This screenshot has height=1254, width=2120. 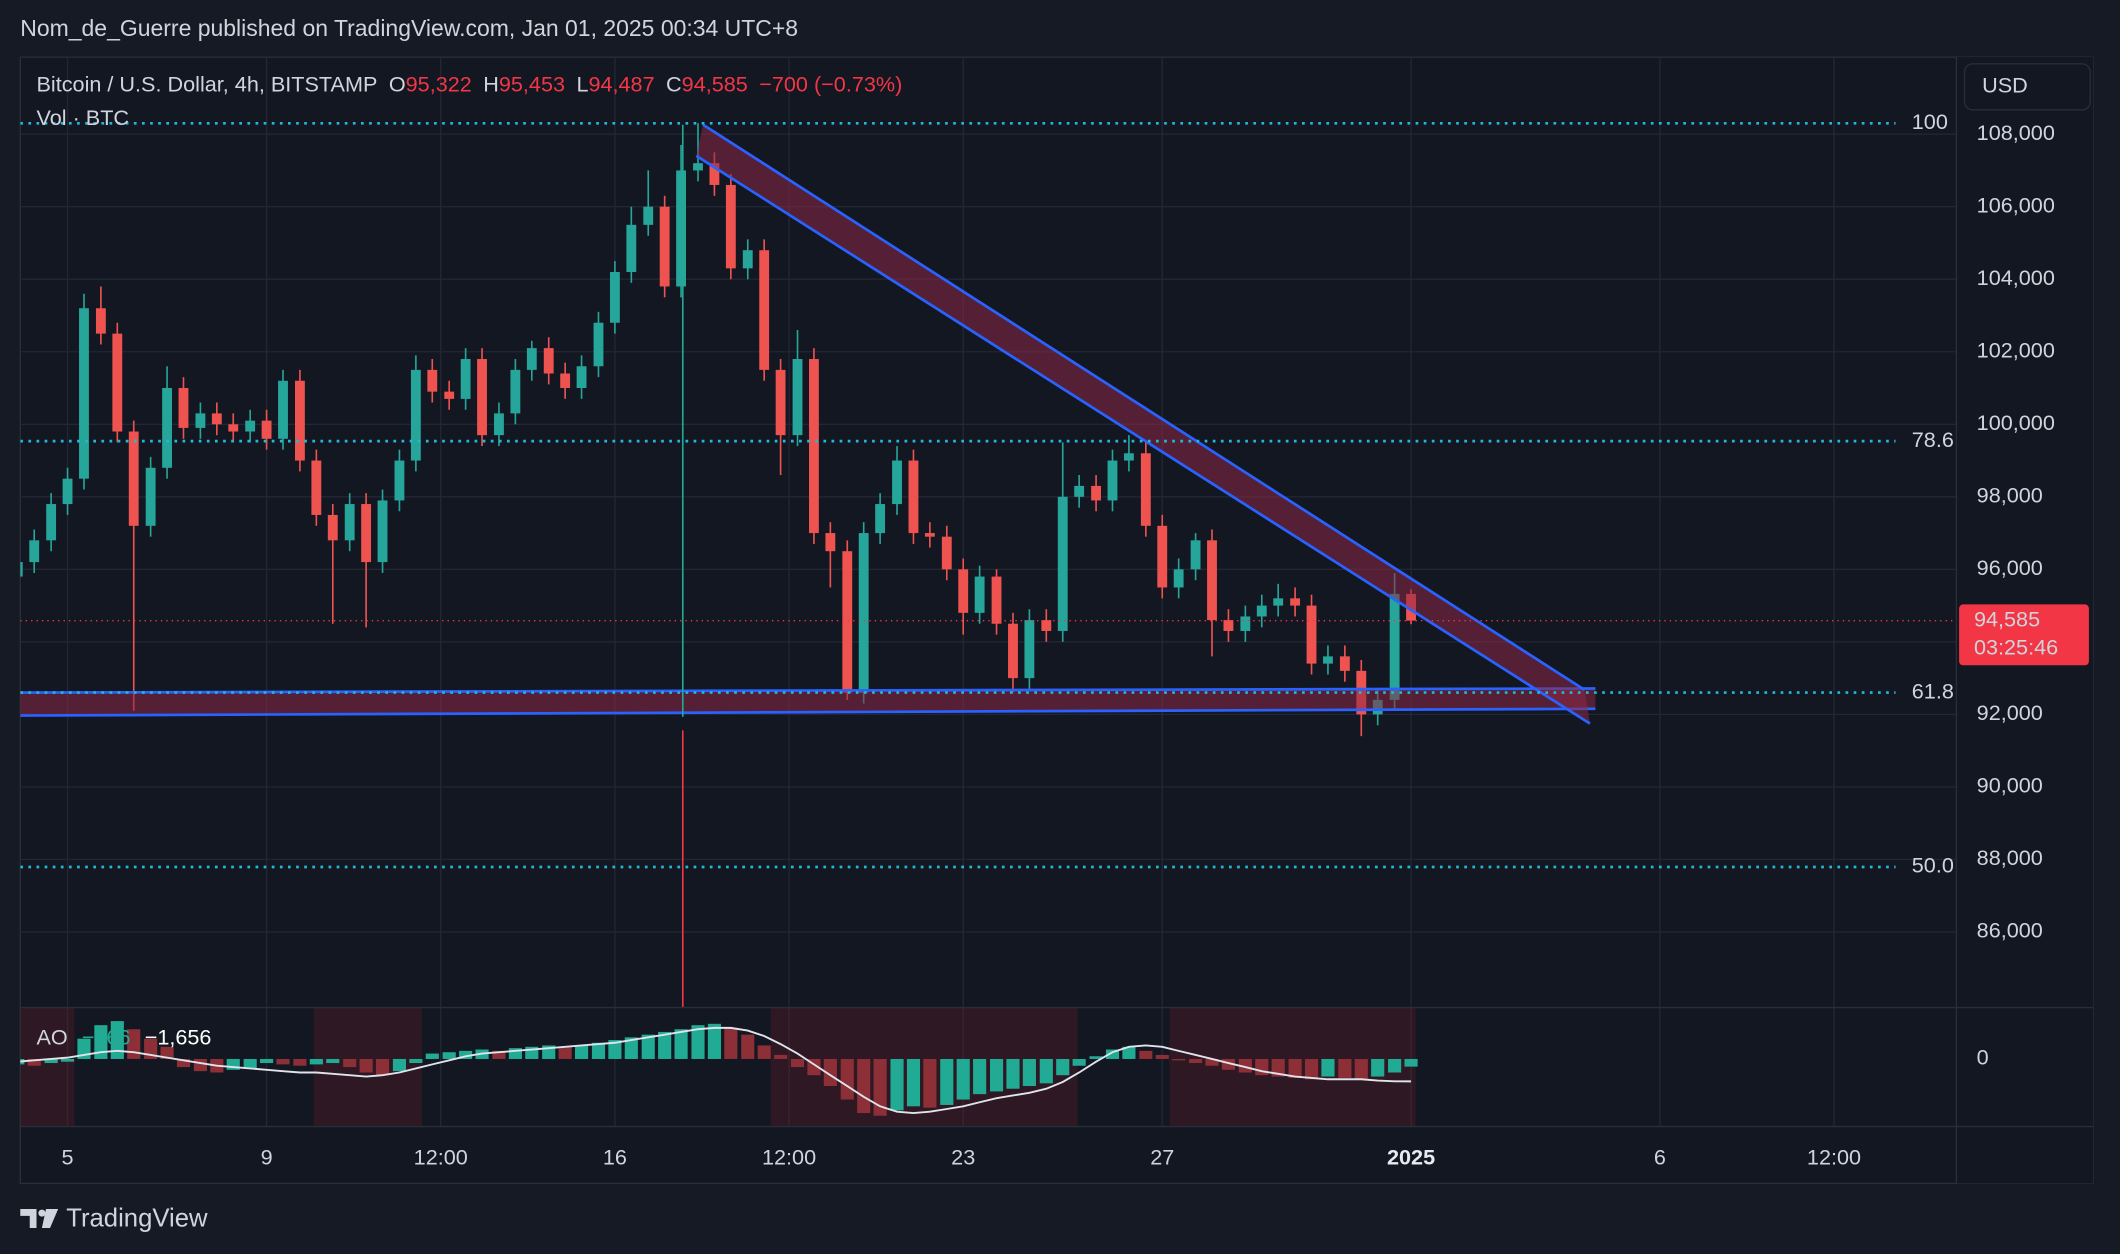 I want to click on x-tick-label: 6, so click(x=1660, y=1157).